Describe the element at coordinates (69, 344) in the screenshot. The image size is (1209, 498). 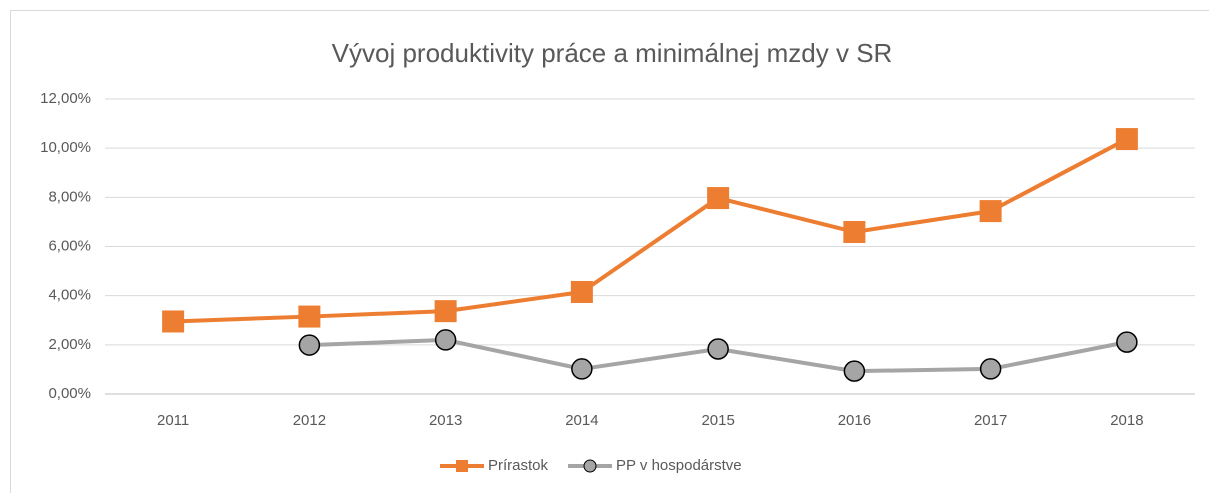
I see `y-tick-label: 2,00%` at that location.